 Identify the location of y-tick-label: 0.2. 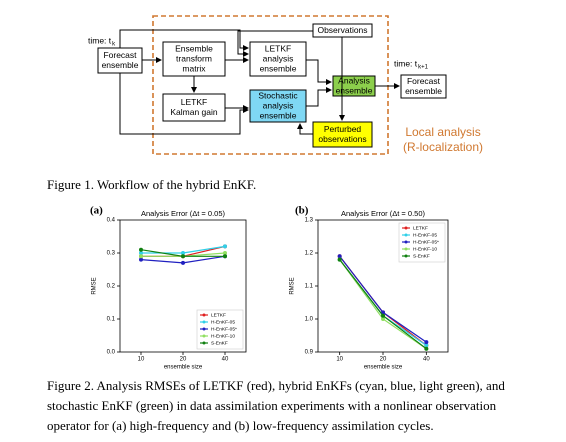
(111, 287).